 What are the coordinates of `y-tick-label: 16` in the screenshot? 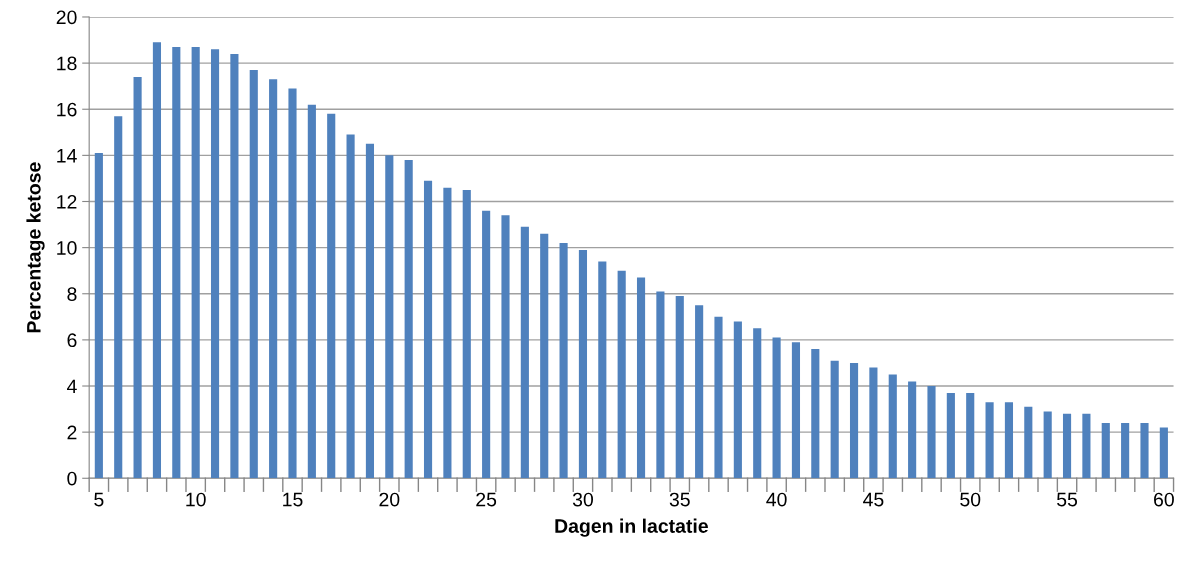 It's located at (67, 109).